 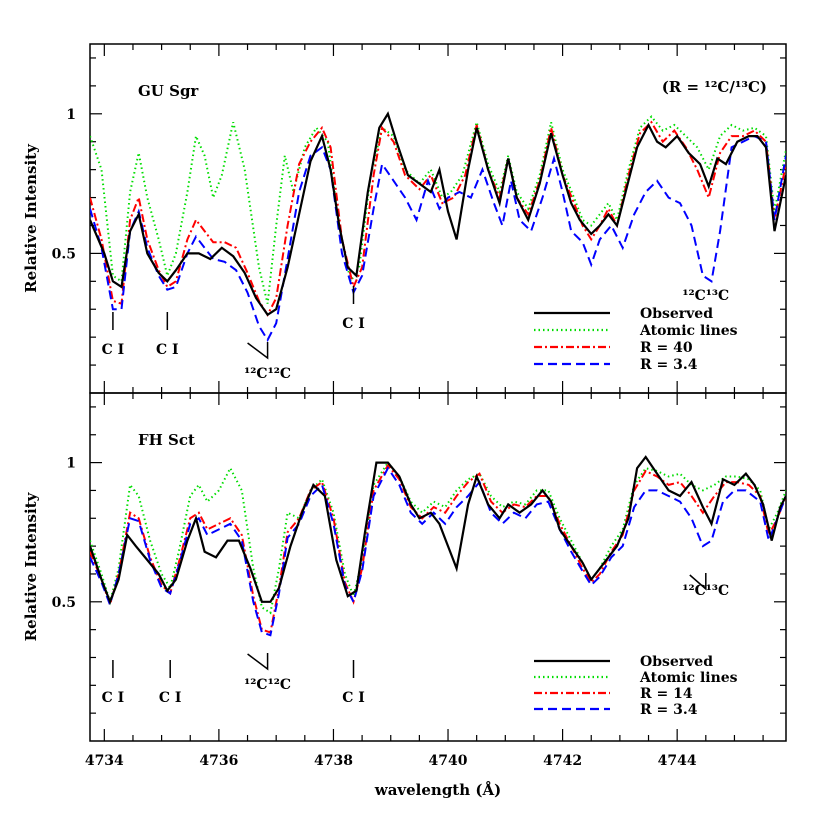 What do you see at coordinates (168, 91) in the screenshot?
I see `star-name: GU Sgr` at bounding box center [168, 91].